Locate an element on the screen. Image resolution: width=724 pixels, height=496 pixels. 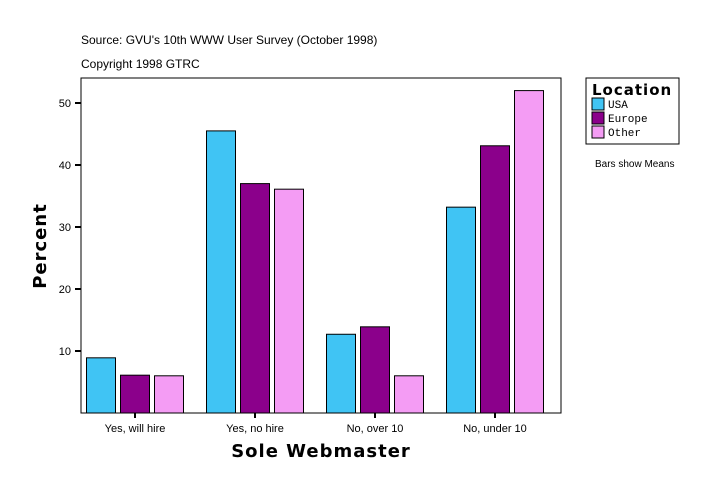
x-tick-label: No, over 10 is located at coordinates (375, 429).